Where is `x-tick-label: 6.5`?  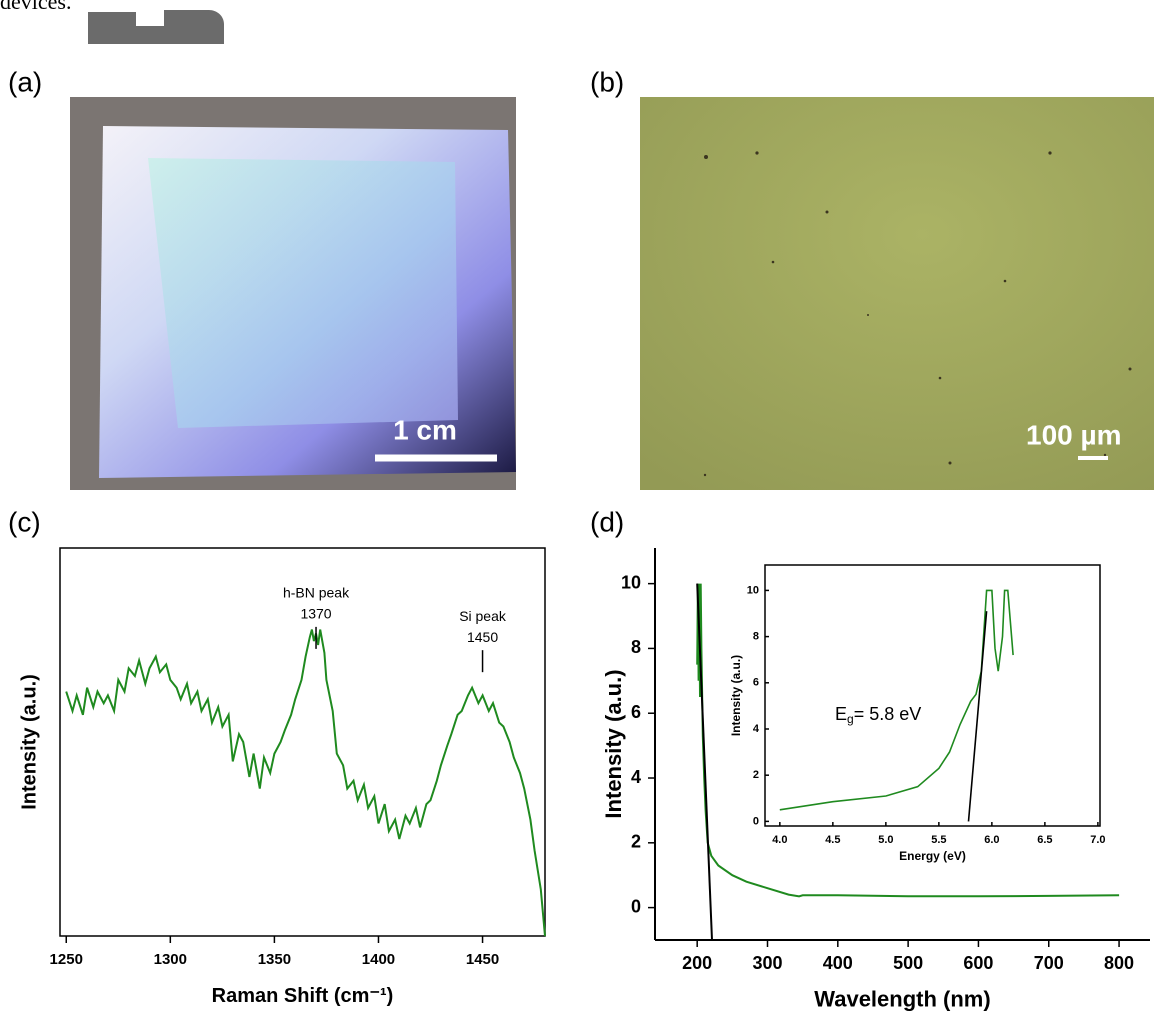 x-tick-label: 6.5 is located at coordinates (1044, 840).